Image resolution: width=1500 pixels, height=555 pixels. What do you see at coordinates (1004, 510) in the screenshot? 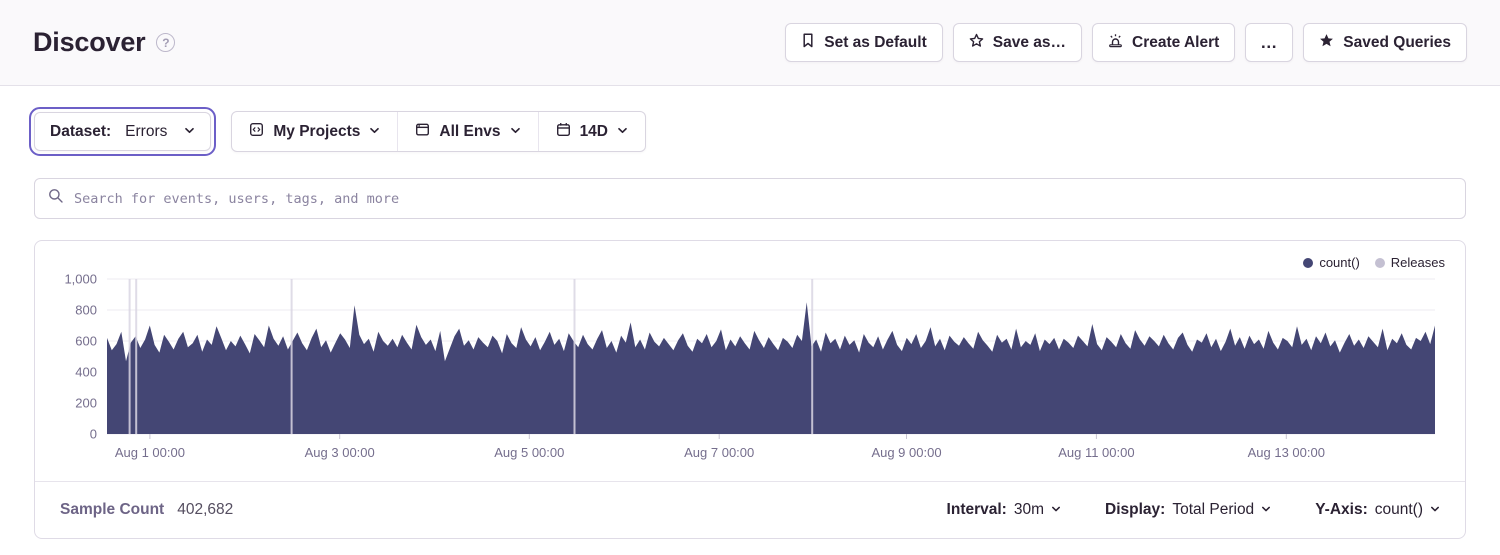
I see `interval-dropdown: Interval: 30m` at bounding box center [1004, 510].